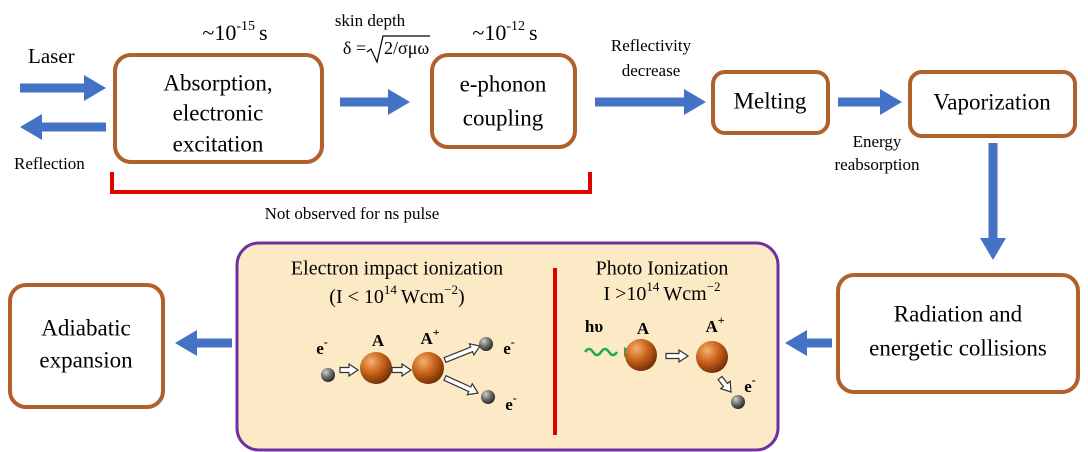 This screenshot has width=1088, height=452. What do you see at coordinates (245, 26) in the screenshot?
I see `t-exp: -15` at bounding box center [245, 26].